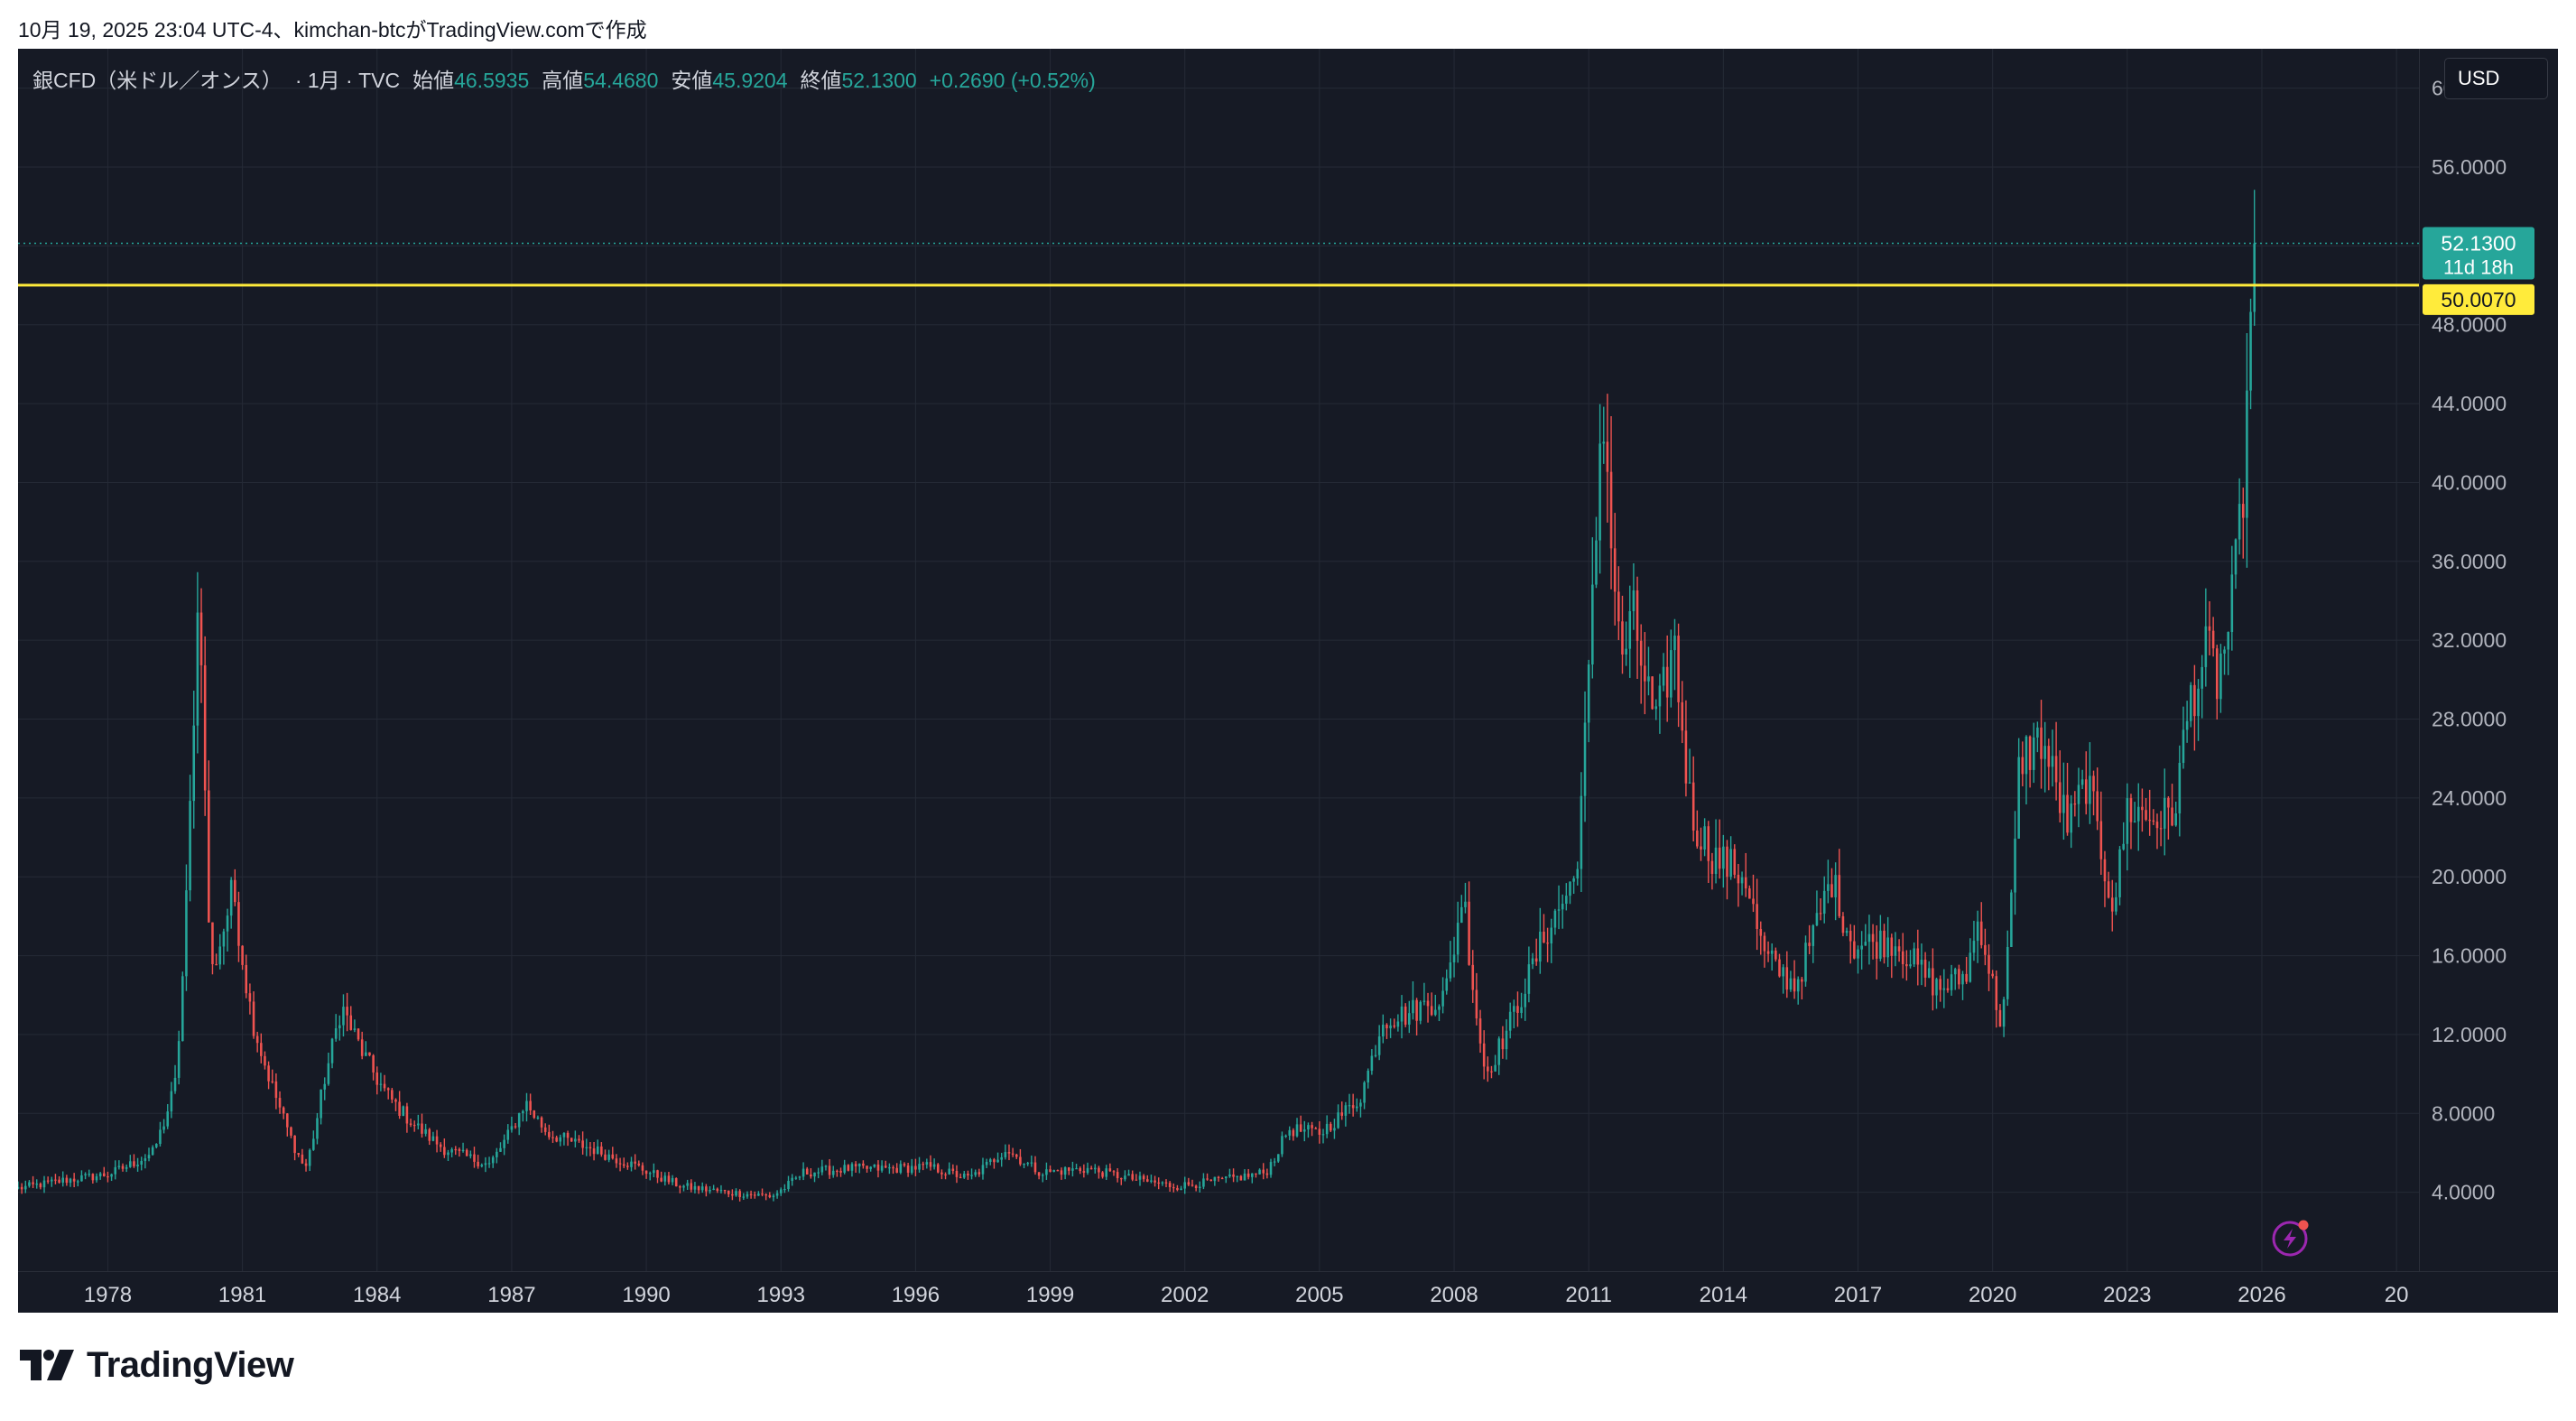  Describe the element at coordinates (2496, 78) in the screenshot. I see `currency-button: USD` at that location.